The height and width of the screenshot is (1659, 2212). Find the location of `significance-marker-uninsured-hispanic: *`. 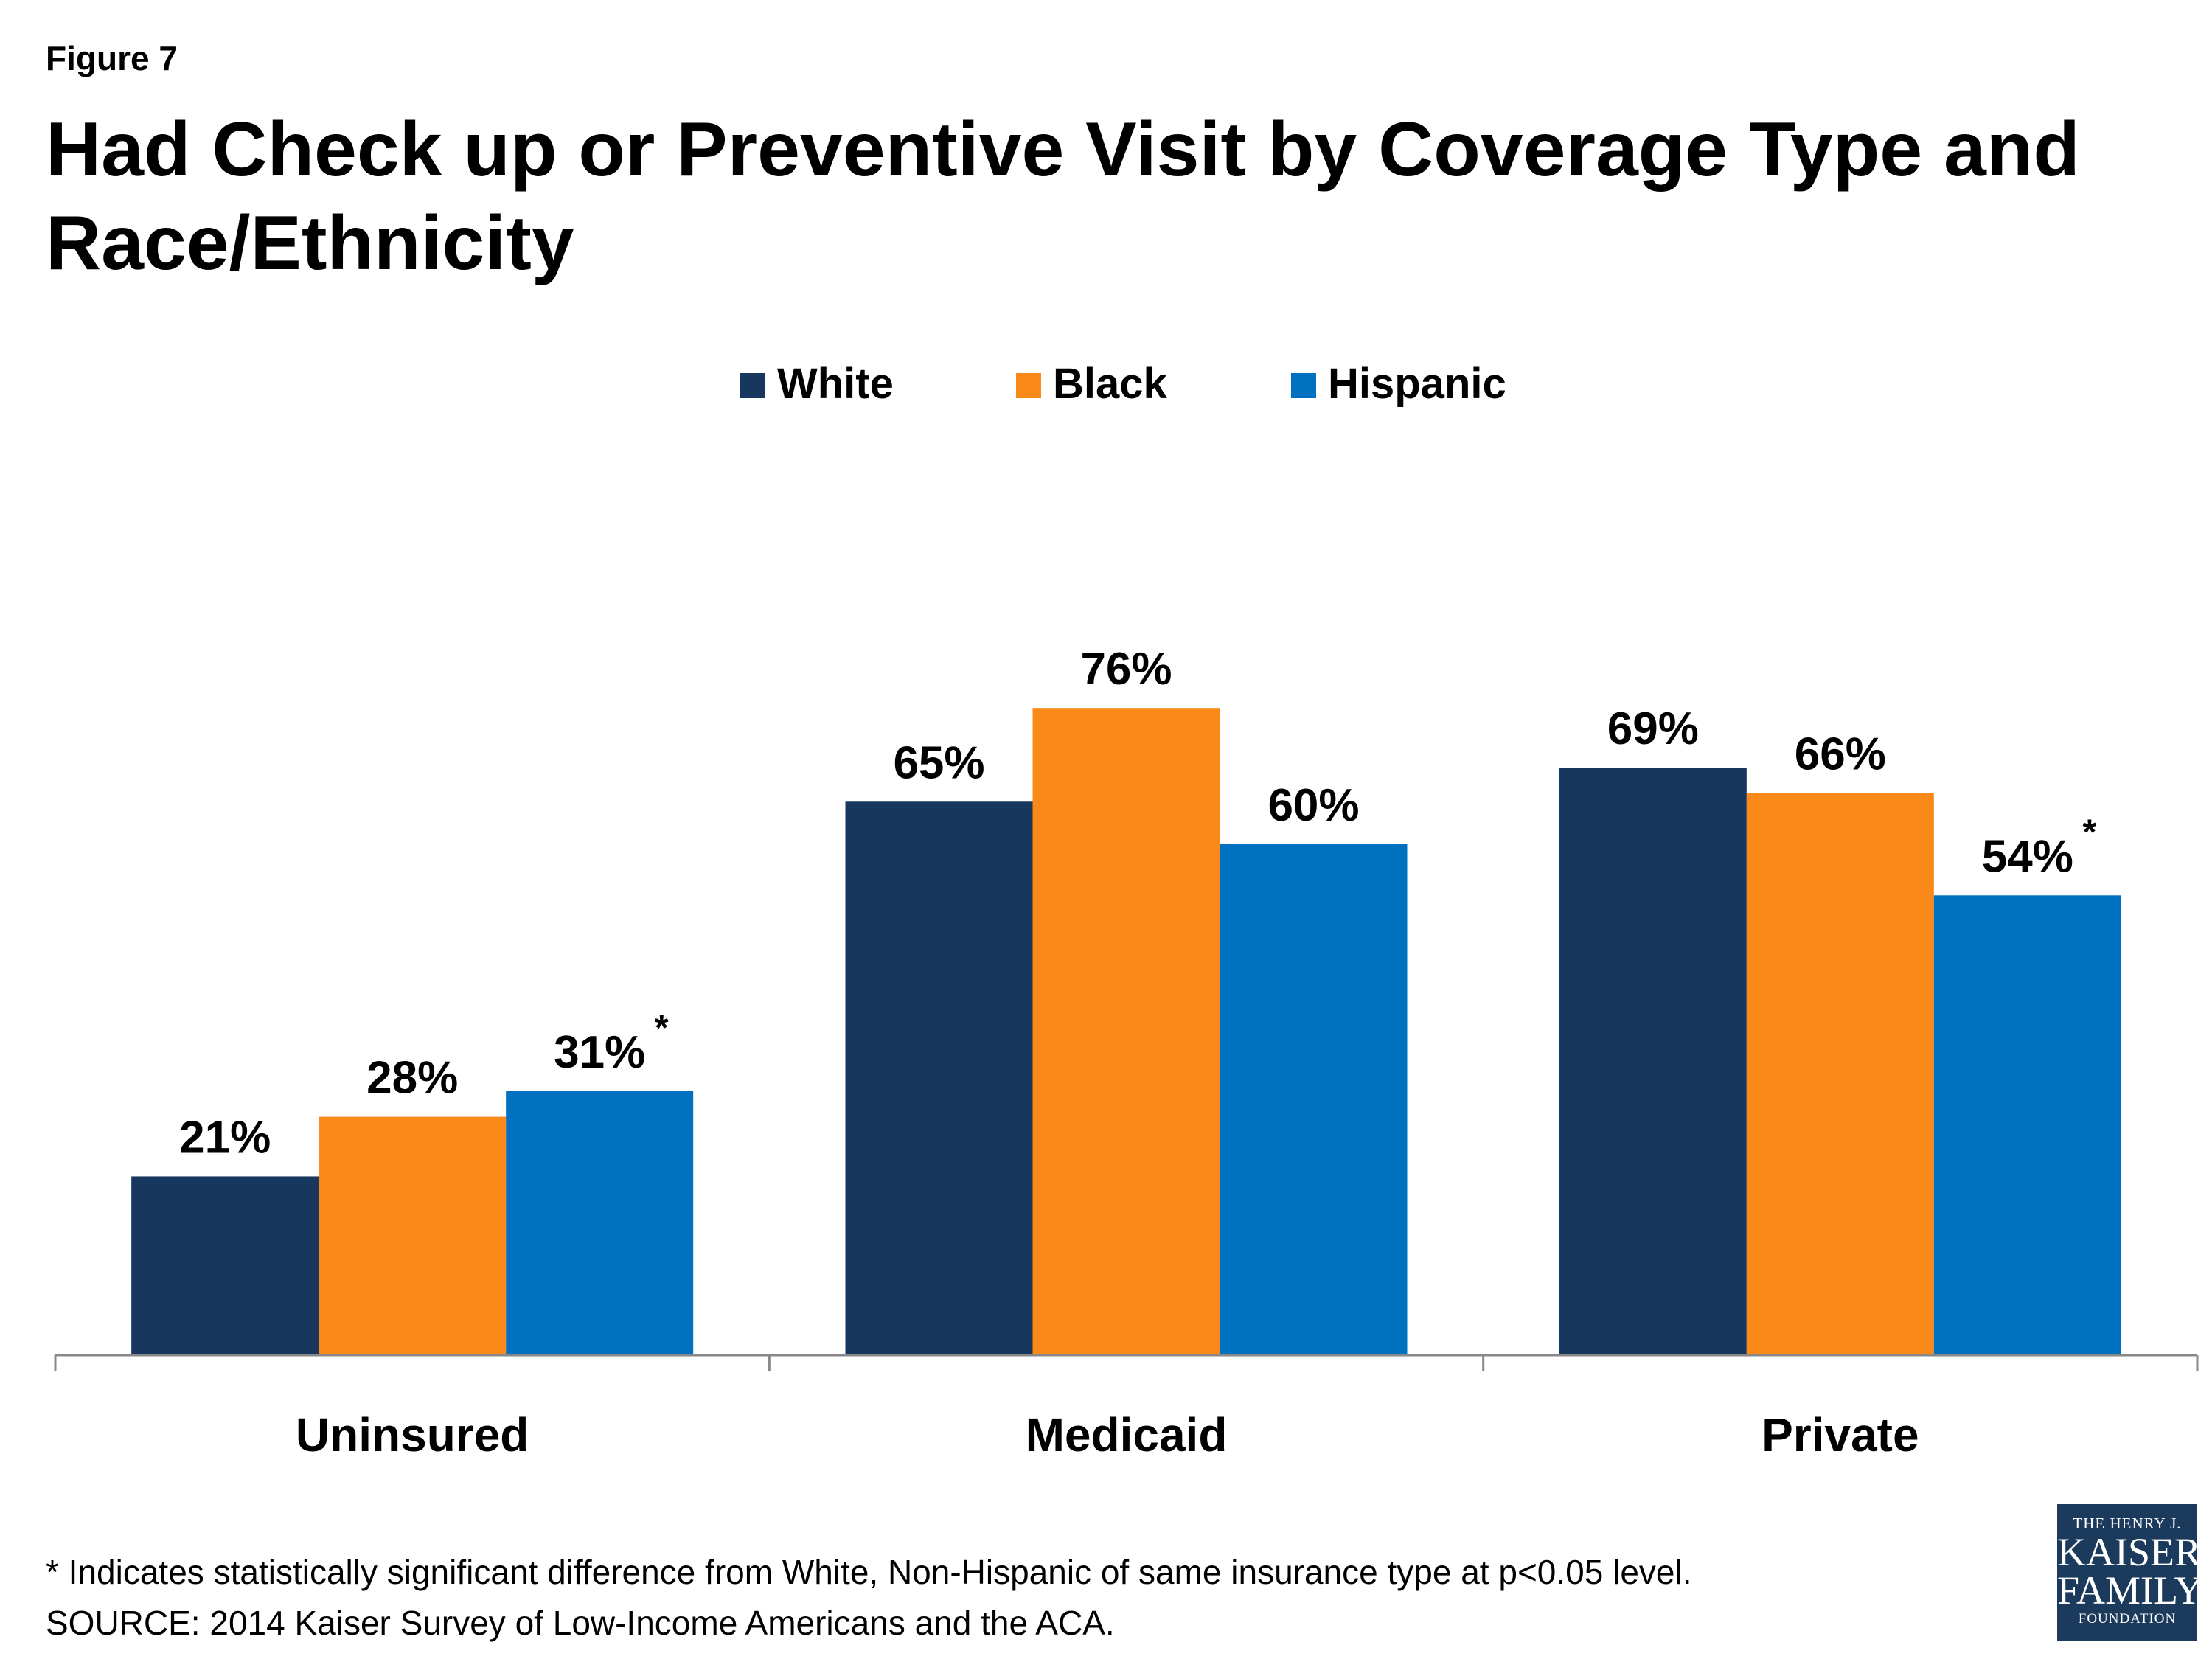

significance-marker-uninsured-hispanic: * is located at coordinates (662, 1028).